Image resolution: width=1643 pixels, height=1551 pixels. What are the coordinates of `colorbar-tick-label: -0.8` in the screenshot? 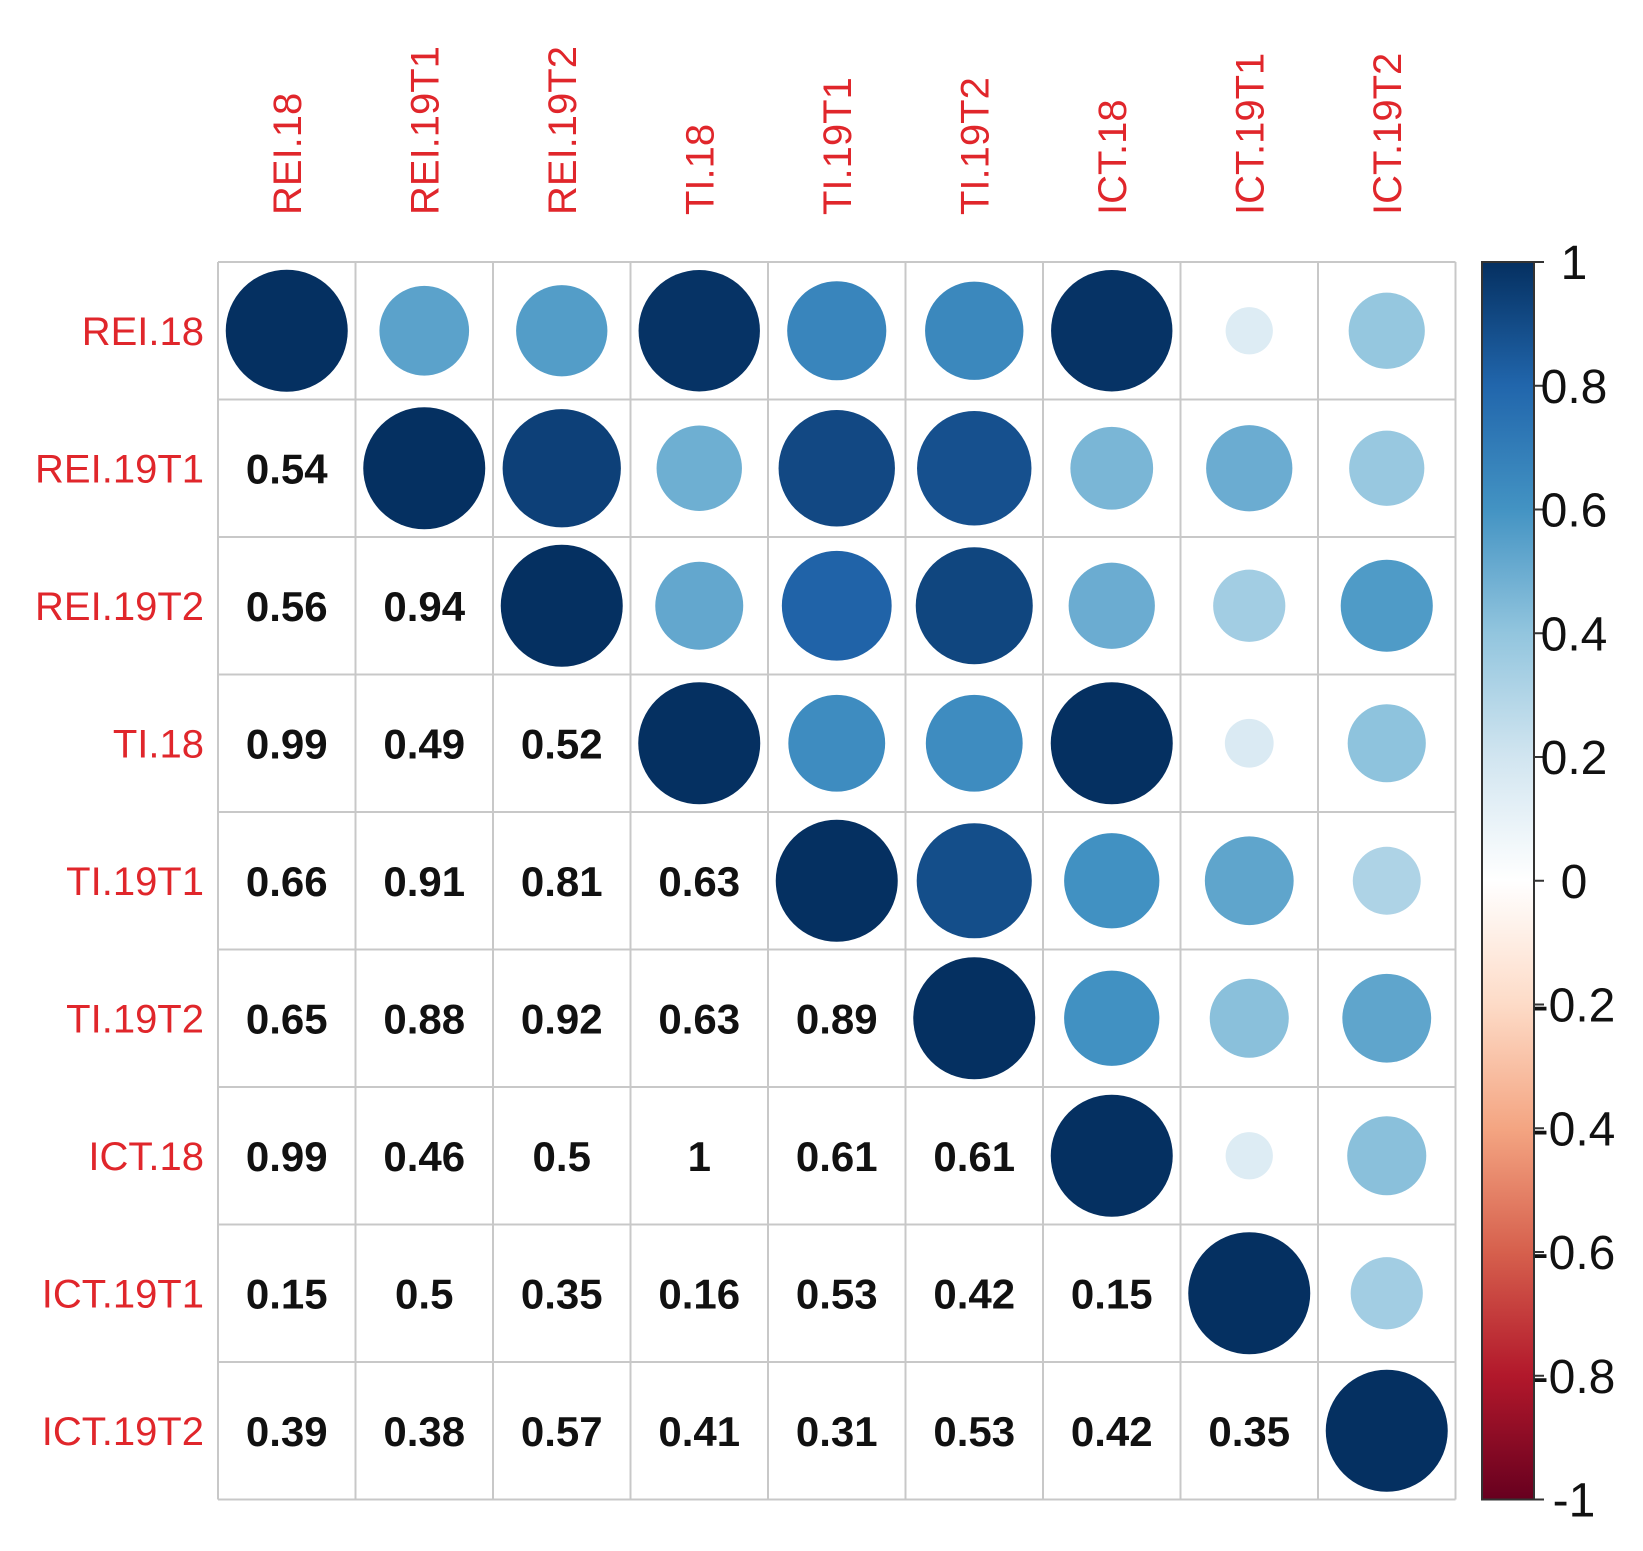 It's located at (1574, 1377).